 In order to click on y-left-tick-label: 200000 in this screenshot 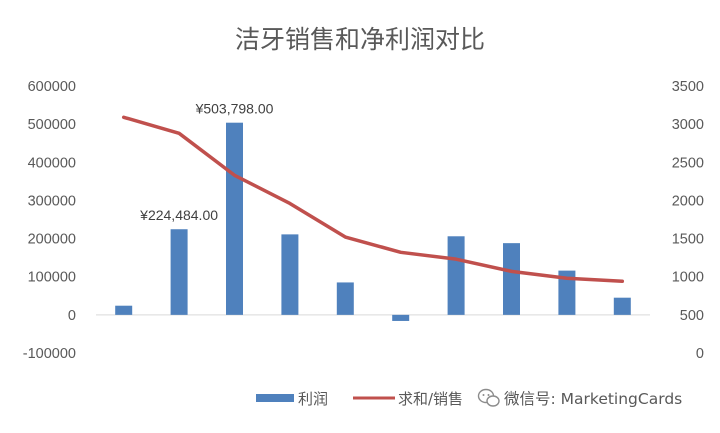, I will do `click(52, 240)`.